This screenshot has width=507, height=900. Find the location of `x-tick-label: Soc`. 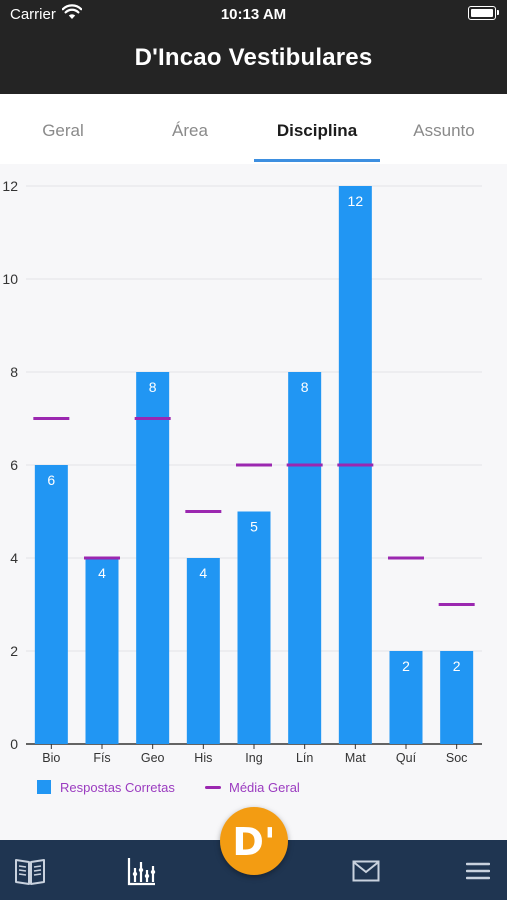

x-tick-label: Soc is located at coordinates (457, 758).